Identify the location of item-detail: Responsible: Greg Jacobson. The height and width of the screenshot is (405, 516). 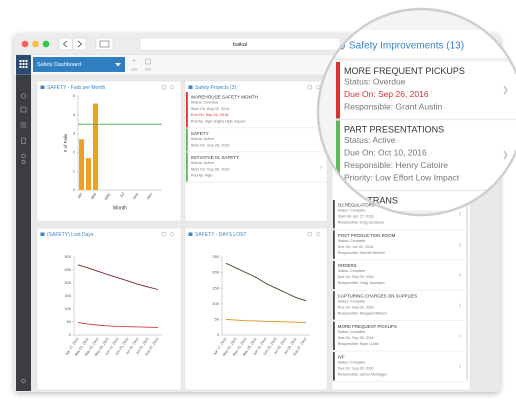
(361, 222).